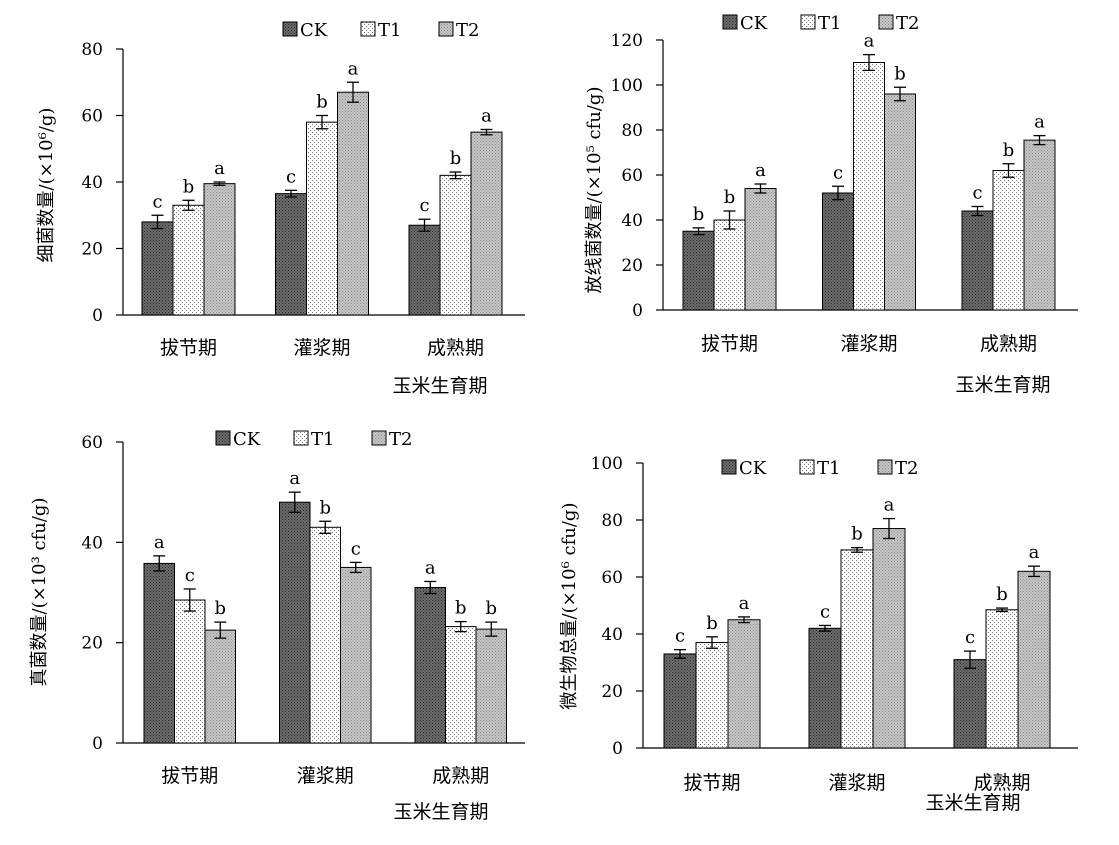 The height and width of the screenshot is (845, 1119). Describe the element at coordinates (321, 348) in the screenshot. I see `category-label-2: 灌浆期` at that location.